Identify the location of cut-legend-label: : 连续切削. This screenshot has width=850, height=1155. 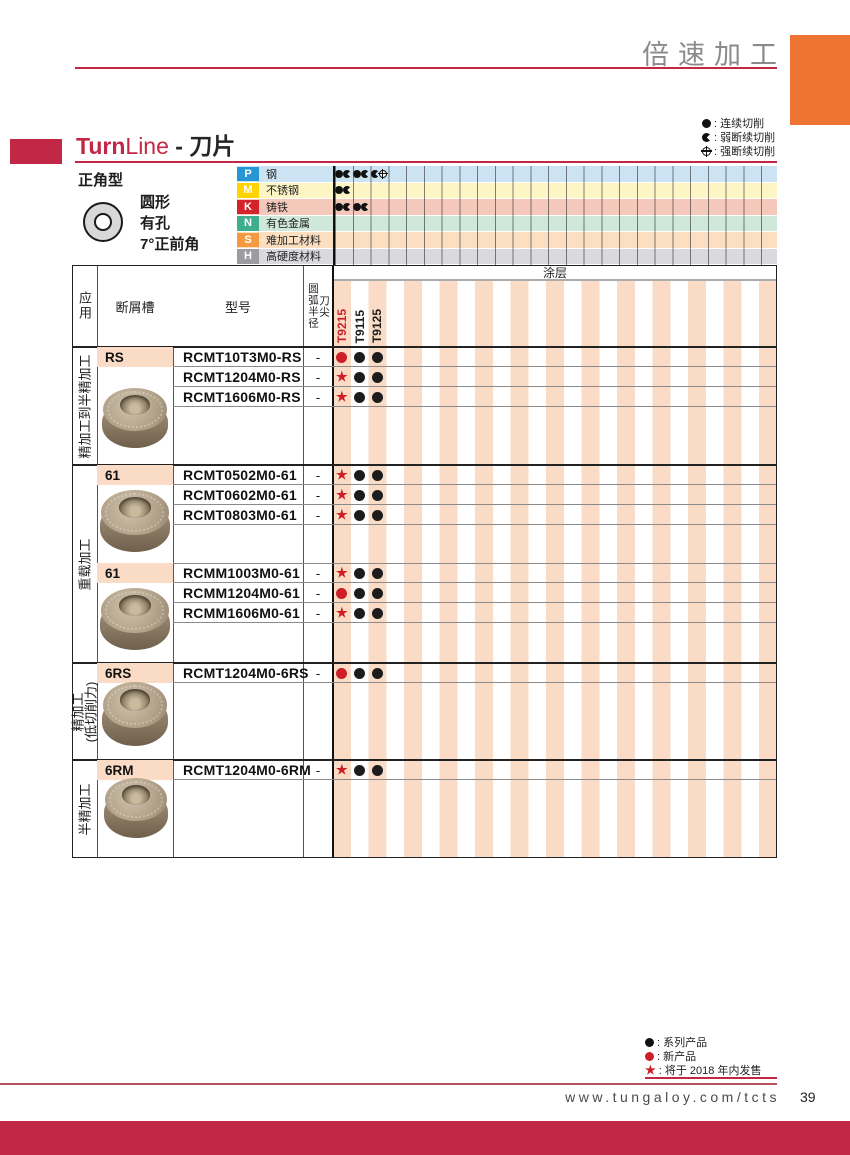
(739, 124).